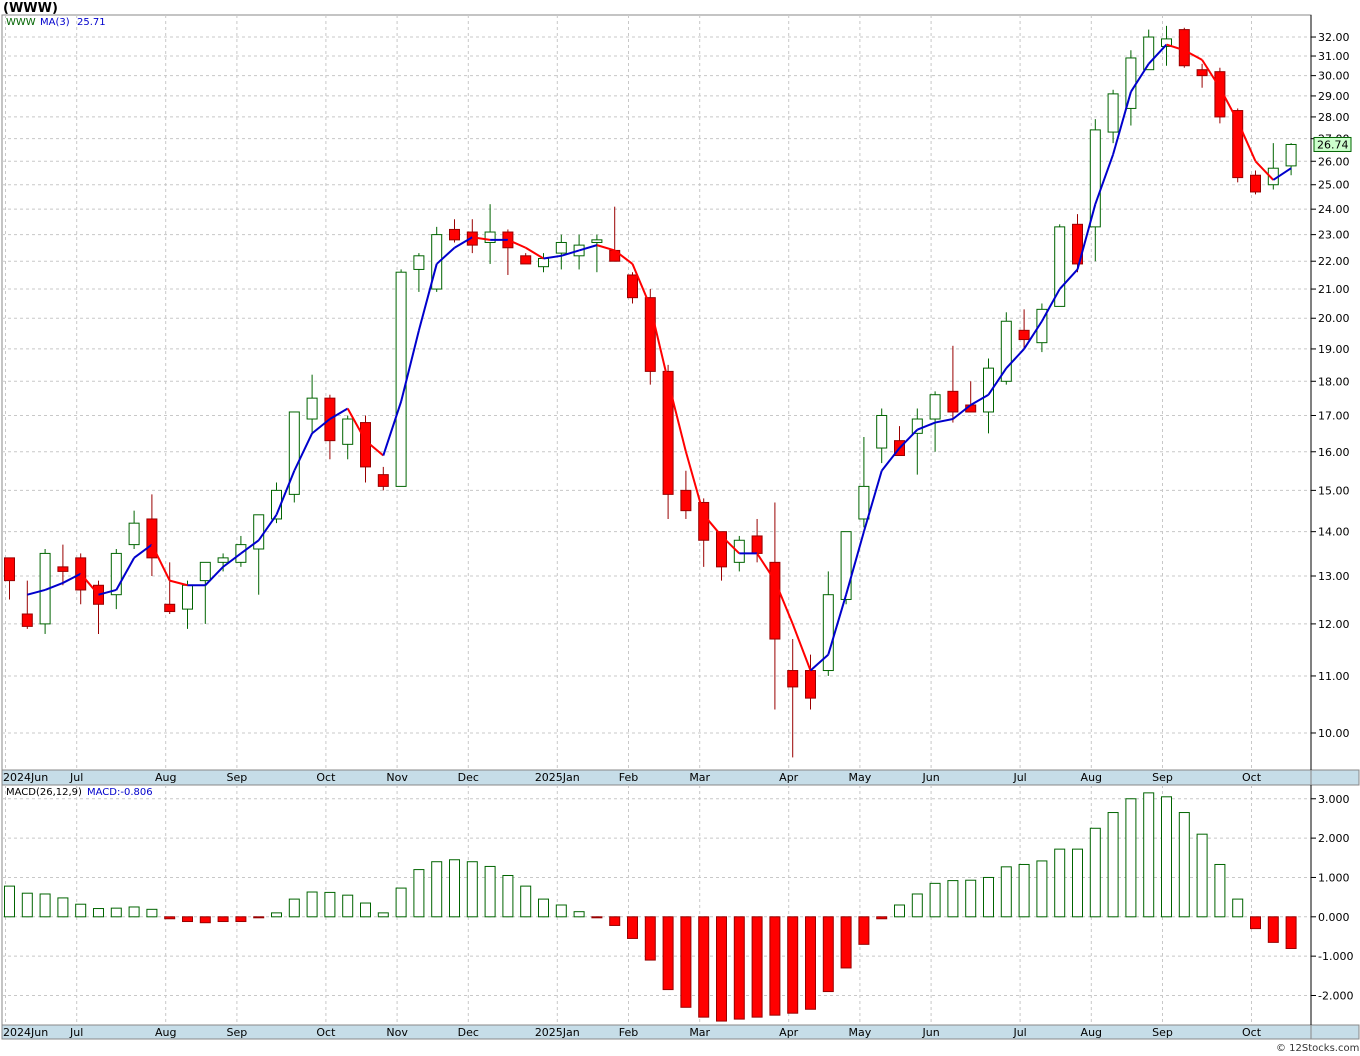 The height and width of the screenshot is (1056, 1360). What do you see at coordinates (1334, 799) in the screenshot?
I see `macd-tick-label: 3.000` at bounding box center [1334, 799].